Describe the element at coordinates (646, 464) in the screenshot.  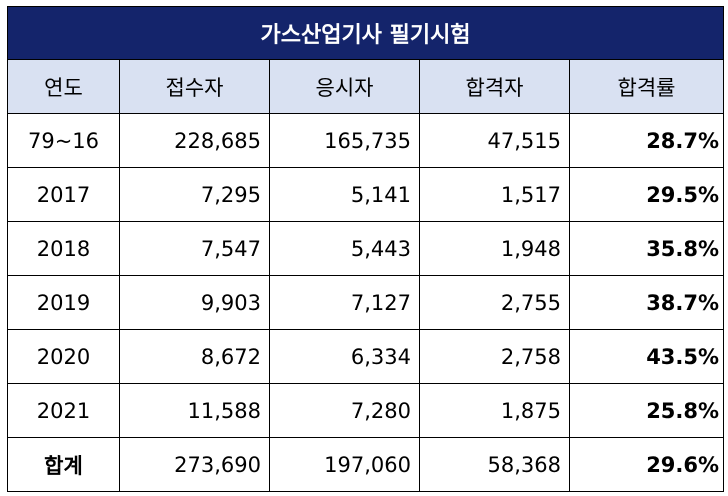
I see `total-pass-rate-cell: 29.6%` at that location.